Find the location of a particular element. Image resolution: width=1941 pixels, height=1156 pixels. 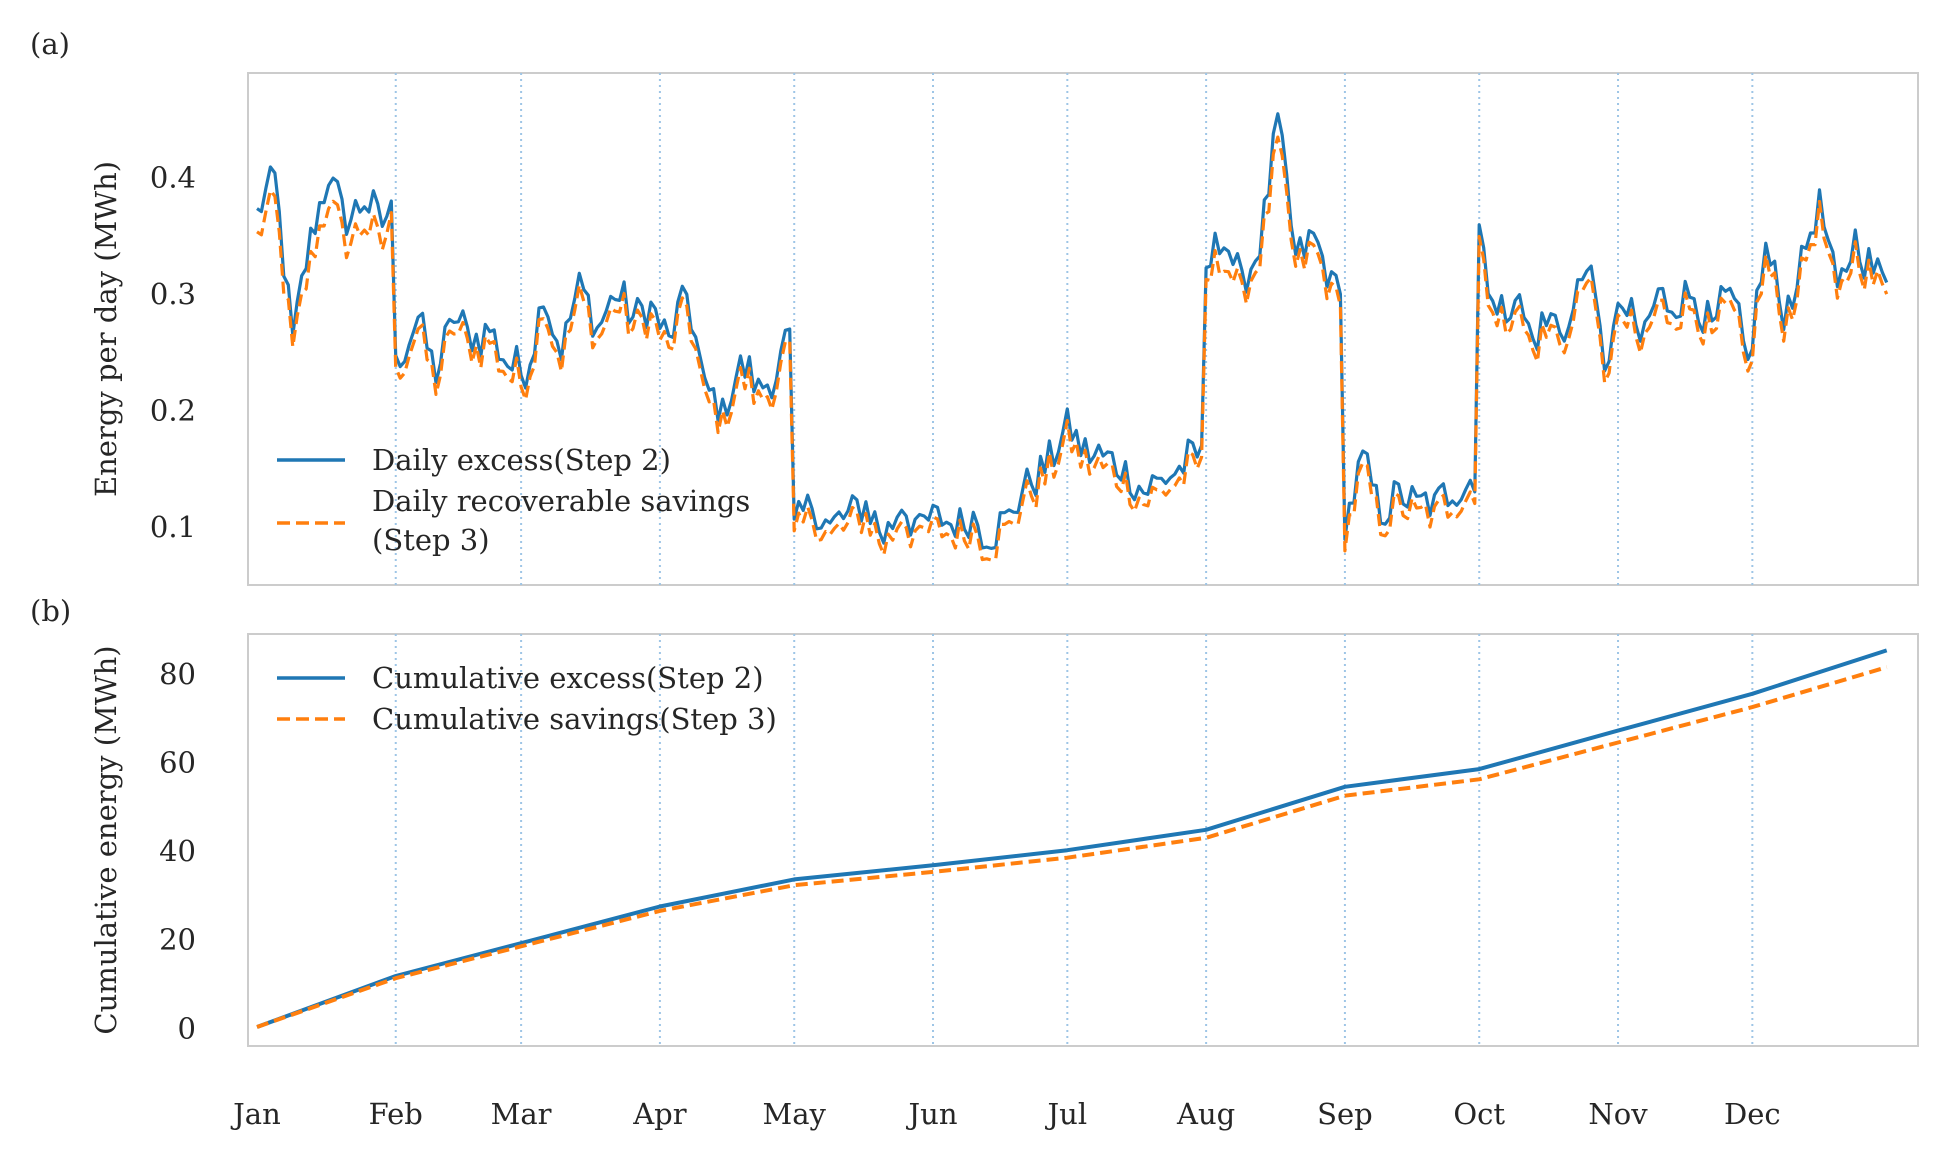

panel-b-y-ticks: 0 20 40 60 80 is located at coordinates (177, 851).